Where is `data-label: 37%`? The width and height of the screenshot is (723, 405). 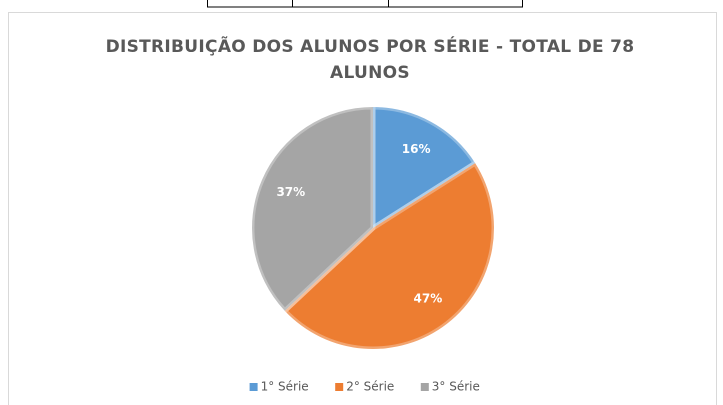
data-label: 37% is located at coordinates (290, 192).